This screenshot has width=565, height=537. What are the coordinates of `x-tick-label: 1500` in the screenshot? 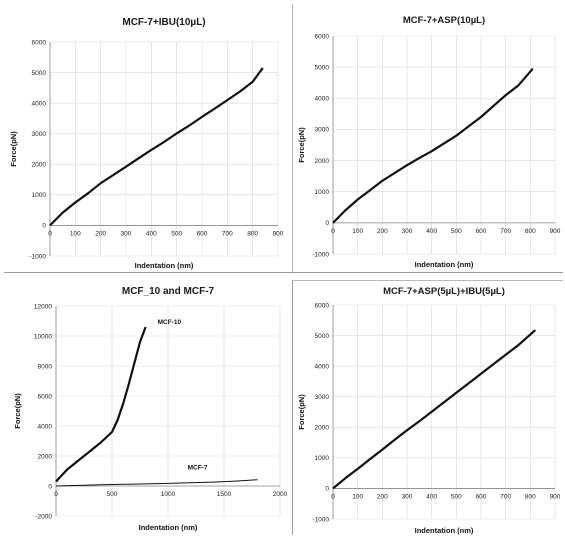 It's located at (224, 494).